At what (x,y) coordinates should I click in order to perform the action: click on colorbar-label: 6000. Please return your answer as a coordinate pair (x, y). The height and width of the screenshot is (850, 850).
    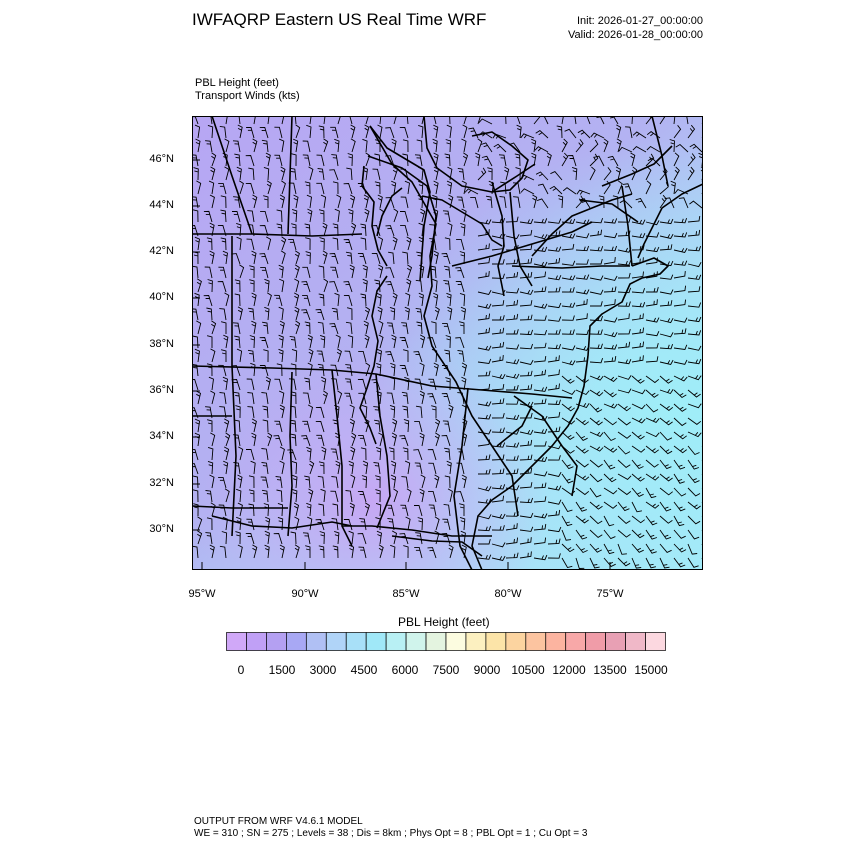
    Looking at the image, I should click on (405, 670).